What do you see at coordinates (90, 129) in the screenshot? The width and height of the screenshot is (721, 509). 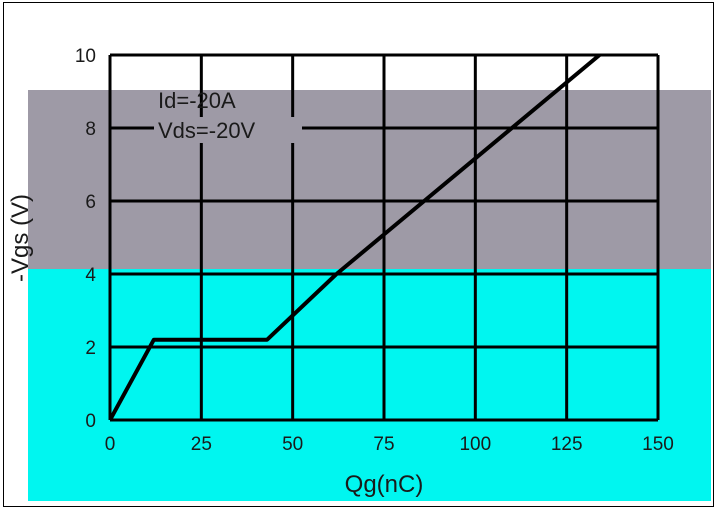 I see `y-tick-label: 8` at bounding box center [90, 129].